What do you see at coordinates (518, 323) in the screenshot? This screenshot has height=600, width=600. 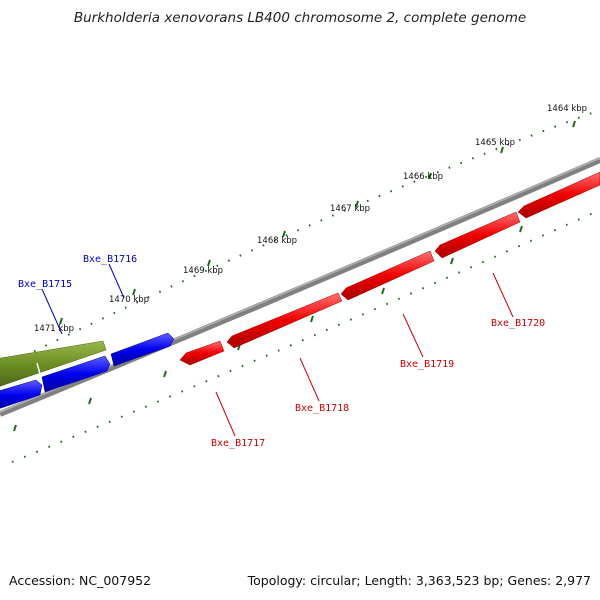 I see `gene-label: Bxe_B1720` at bounding box center [518, 323].